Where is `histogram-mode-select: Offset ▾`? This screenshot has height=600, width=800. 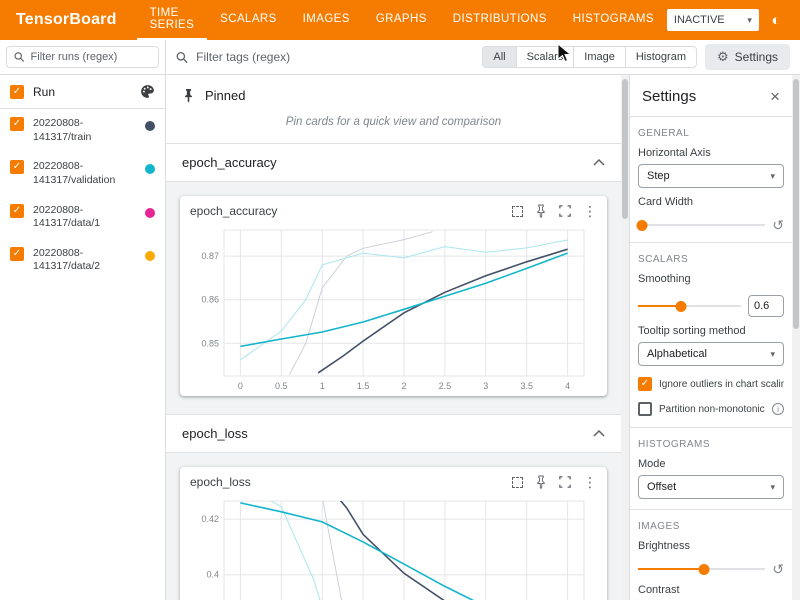
histogram-mode-select: Offset ▾ is located at coordinates (711, 487).